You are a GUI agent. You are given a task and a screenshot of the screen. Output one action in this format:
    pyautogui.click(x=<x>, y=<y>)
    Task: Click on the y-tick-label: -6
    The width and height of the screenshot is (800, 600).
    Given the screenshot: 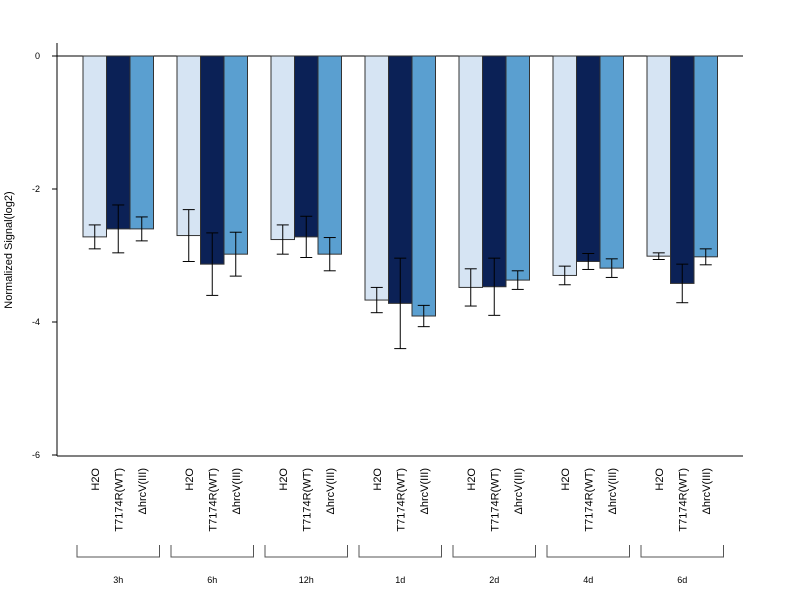 What is the action you would take?
    pyautogui.click(x=36, y=455)
    